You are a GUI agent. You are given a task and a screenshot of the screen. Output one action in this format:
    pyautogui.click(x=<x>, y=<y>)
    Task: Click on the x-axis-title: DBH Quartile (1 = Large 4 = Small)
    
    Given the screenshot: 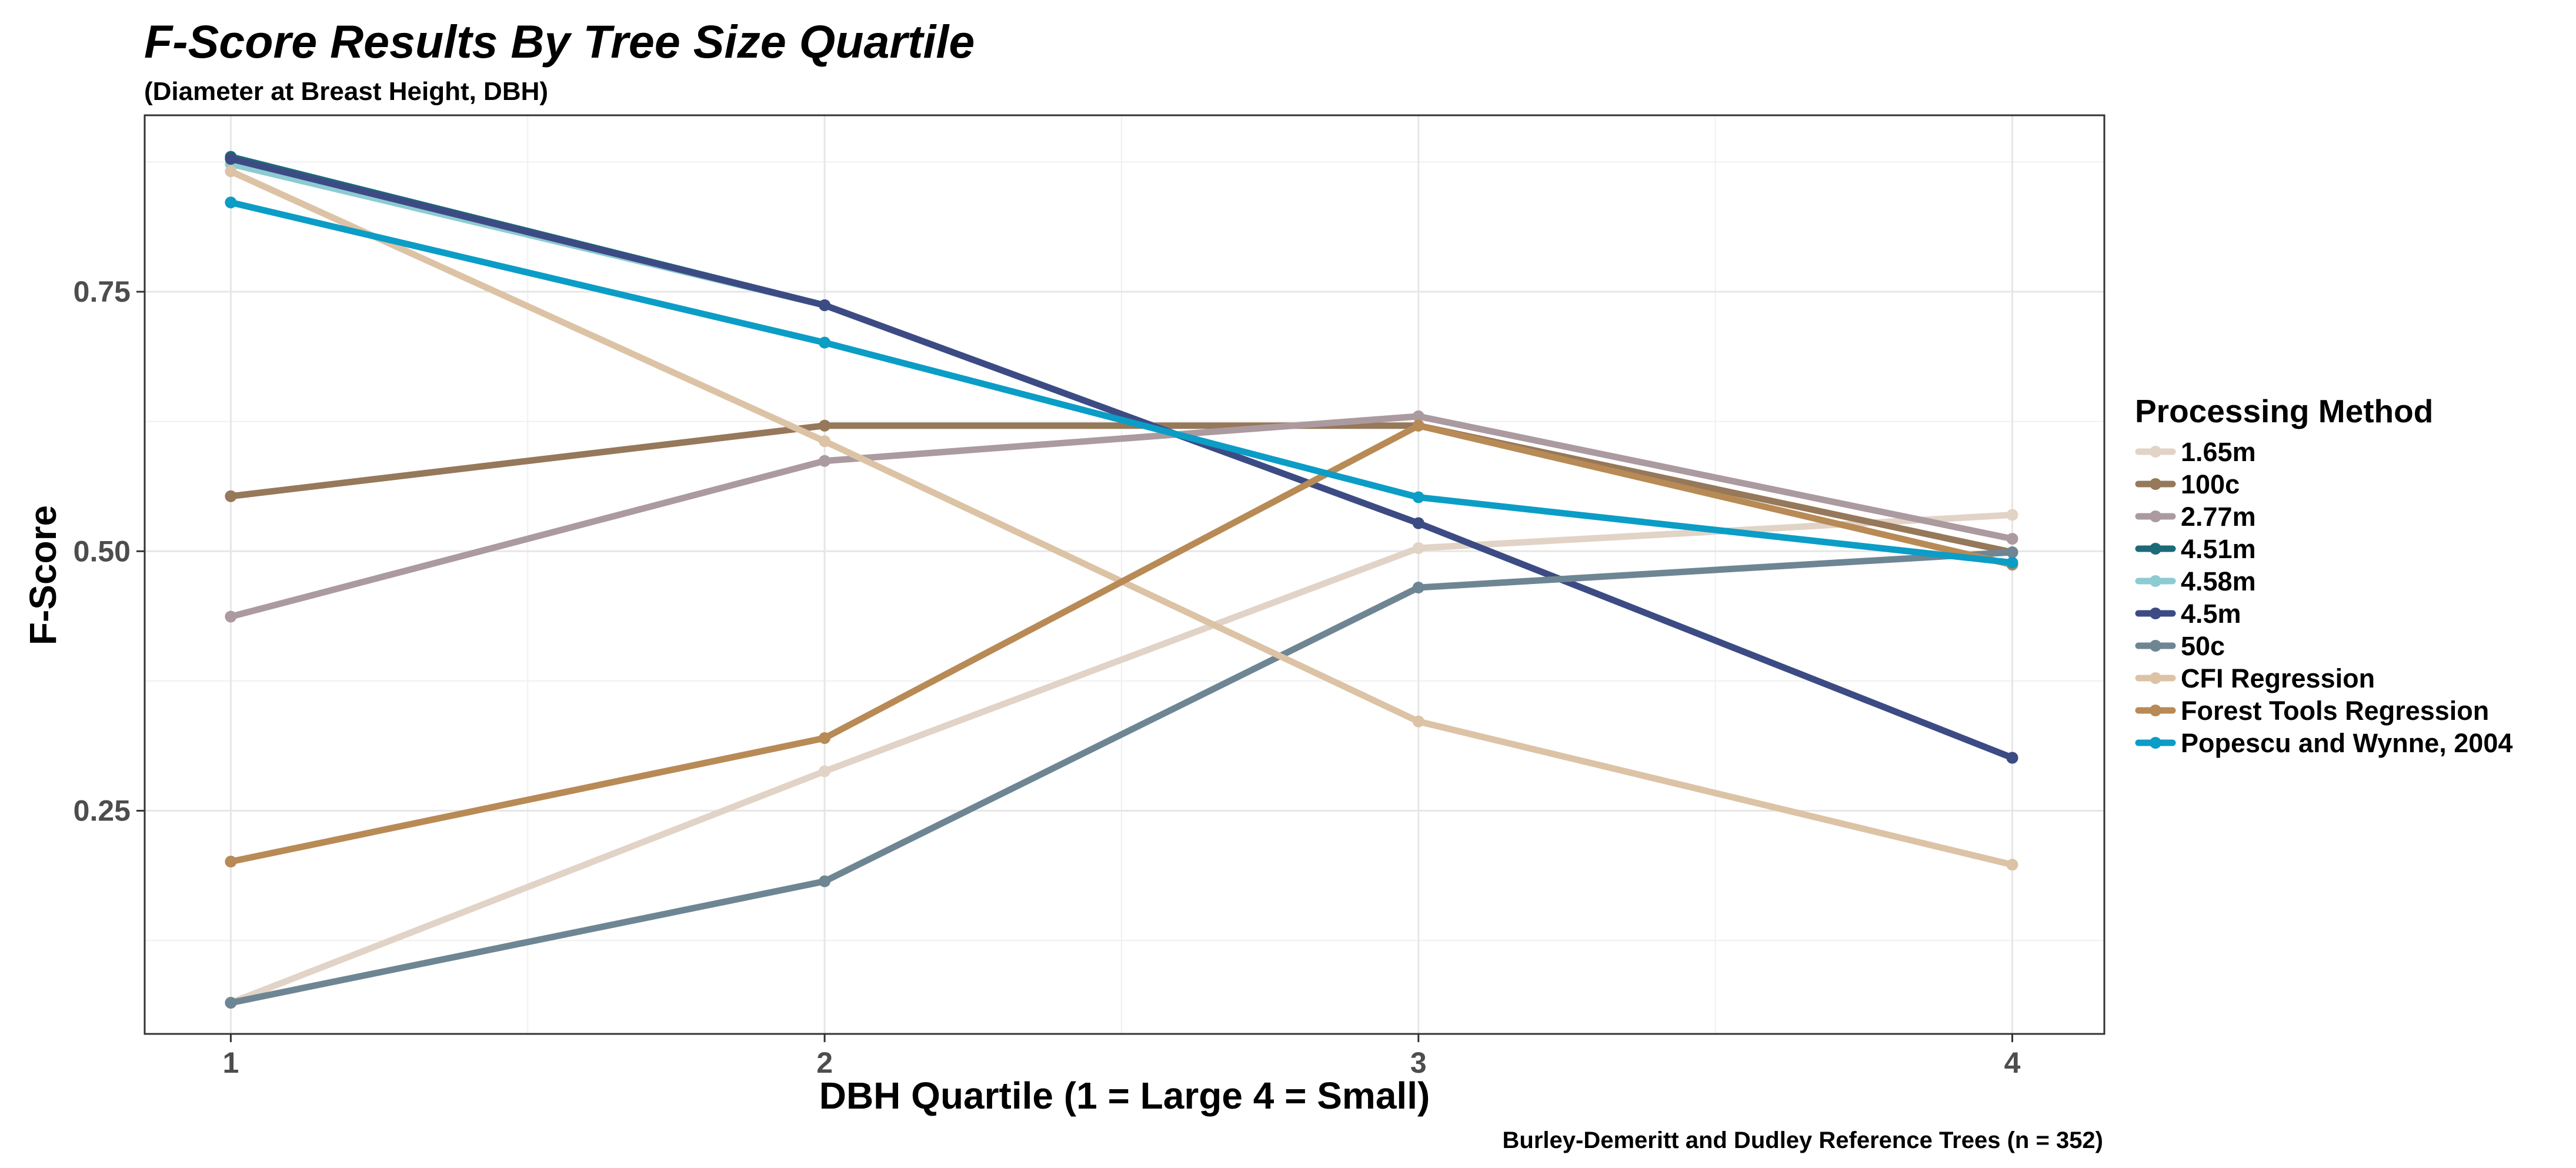 What is the action you would take?
    pyautogui.click(x=1124, y=1095)
    